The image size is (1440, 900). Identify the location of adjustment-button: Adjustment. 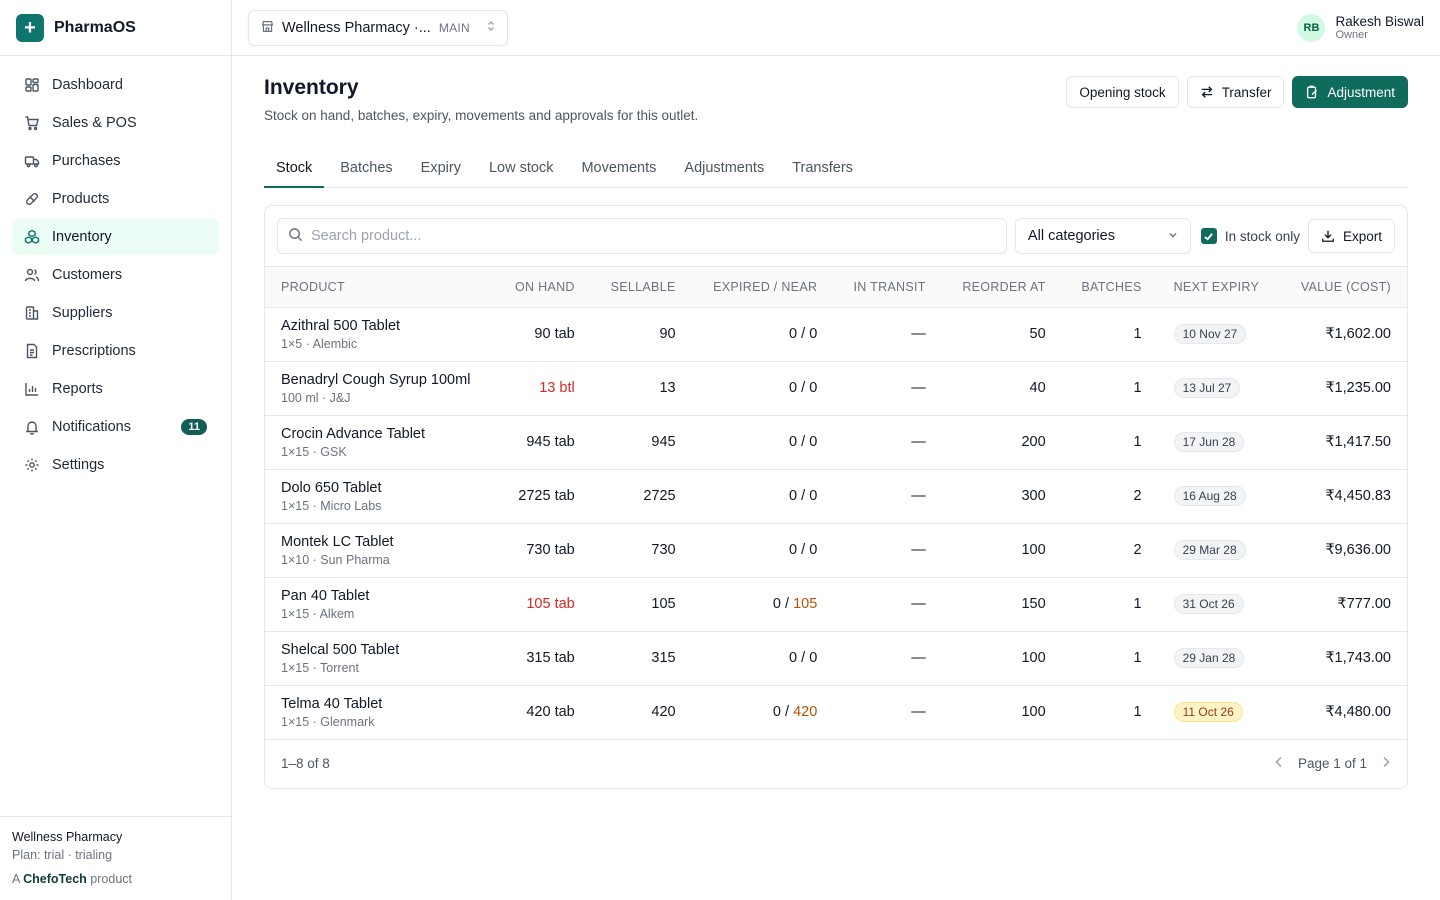
(1350, 92).